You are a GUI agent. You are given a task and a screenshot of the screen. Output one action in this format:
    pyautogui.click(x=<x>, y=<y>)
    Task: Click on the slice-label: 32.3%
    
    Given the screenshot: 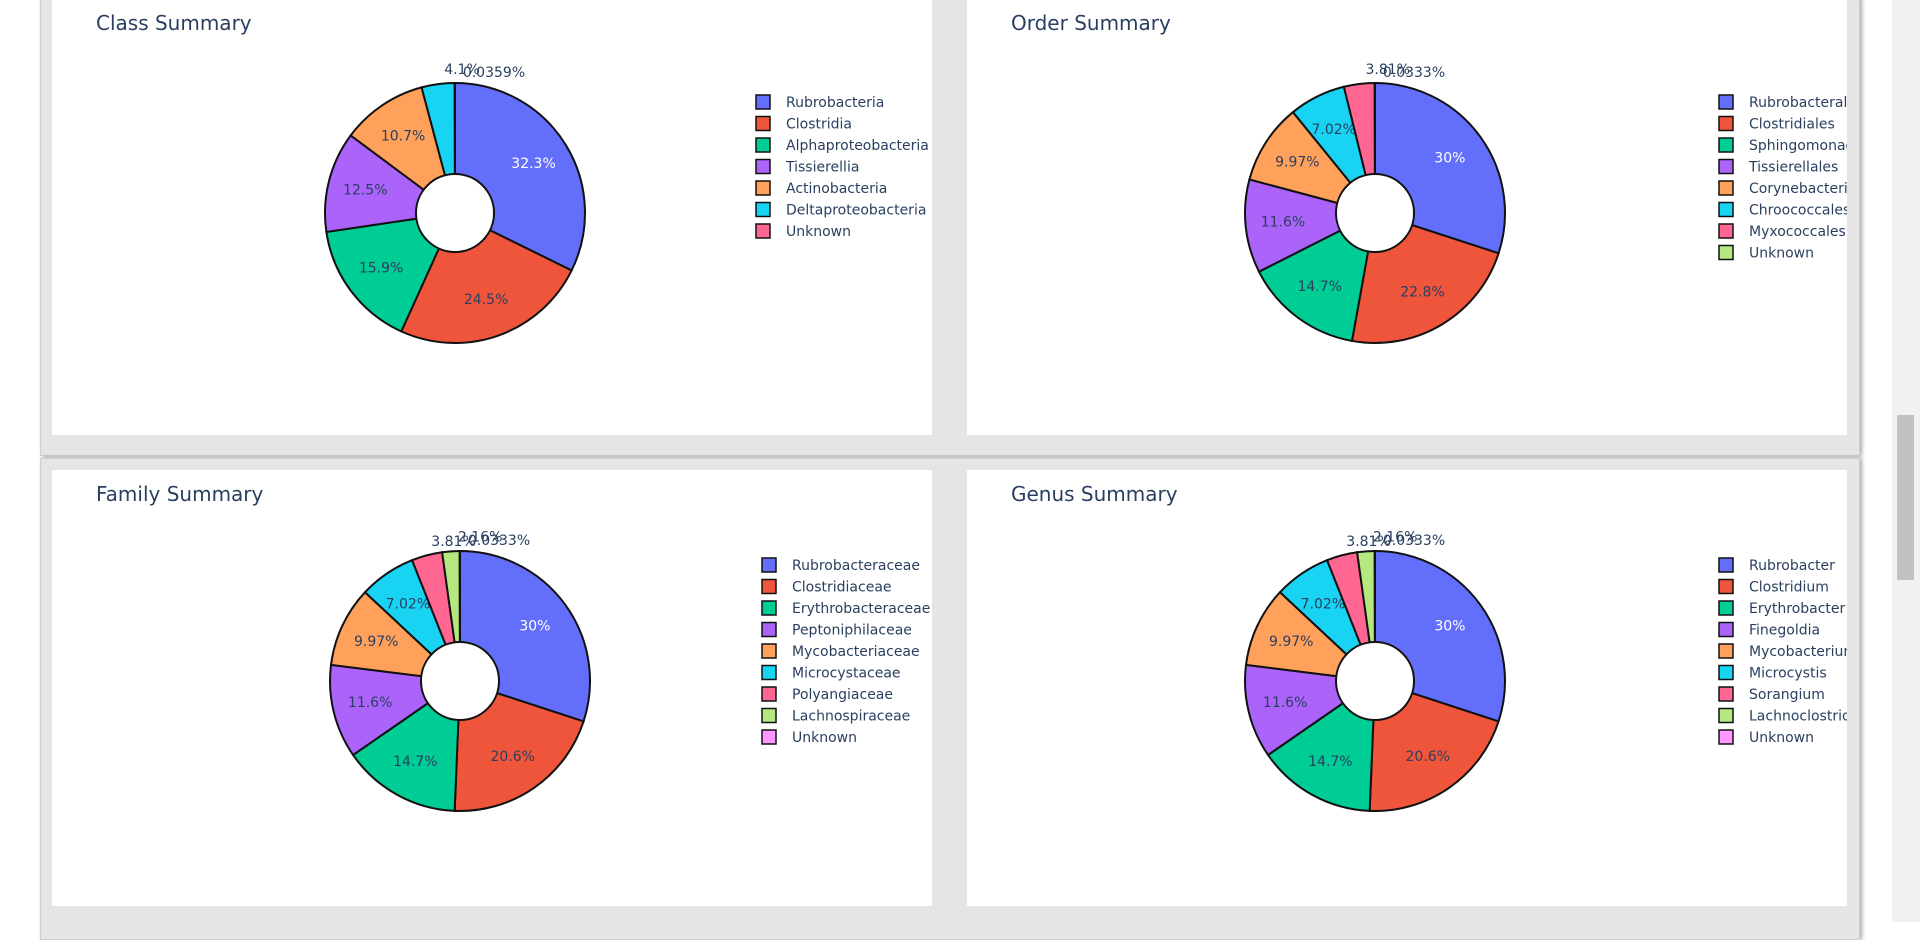 What is the action you would take?
    pyautogui.click(x=533, y=164)
    